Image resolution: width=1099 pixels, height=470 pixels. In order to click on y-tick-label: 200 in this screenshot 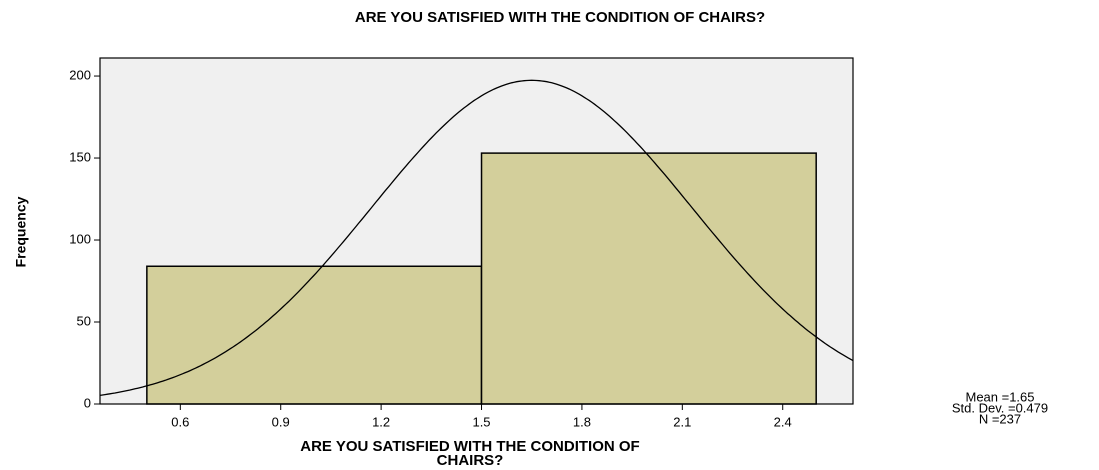, I will do `click(80, 74)`.